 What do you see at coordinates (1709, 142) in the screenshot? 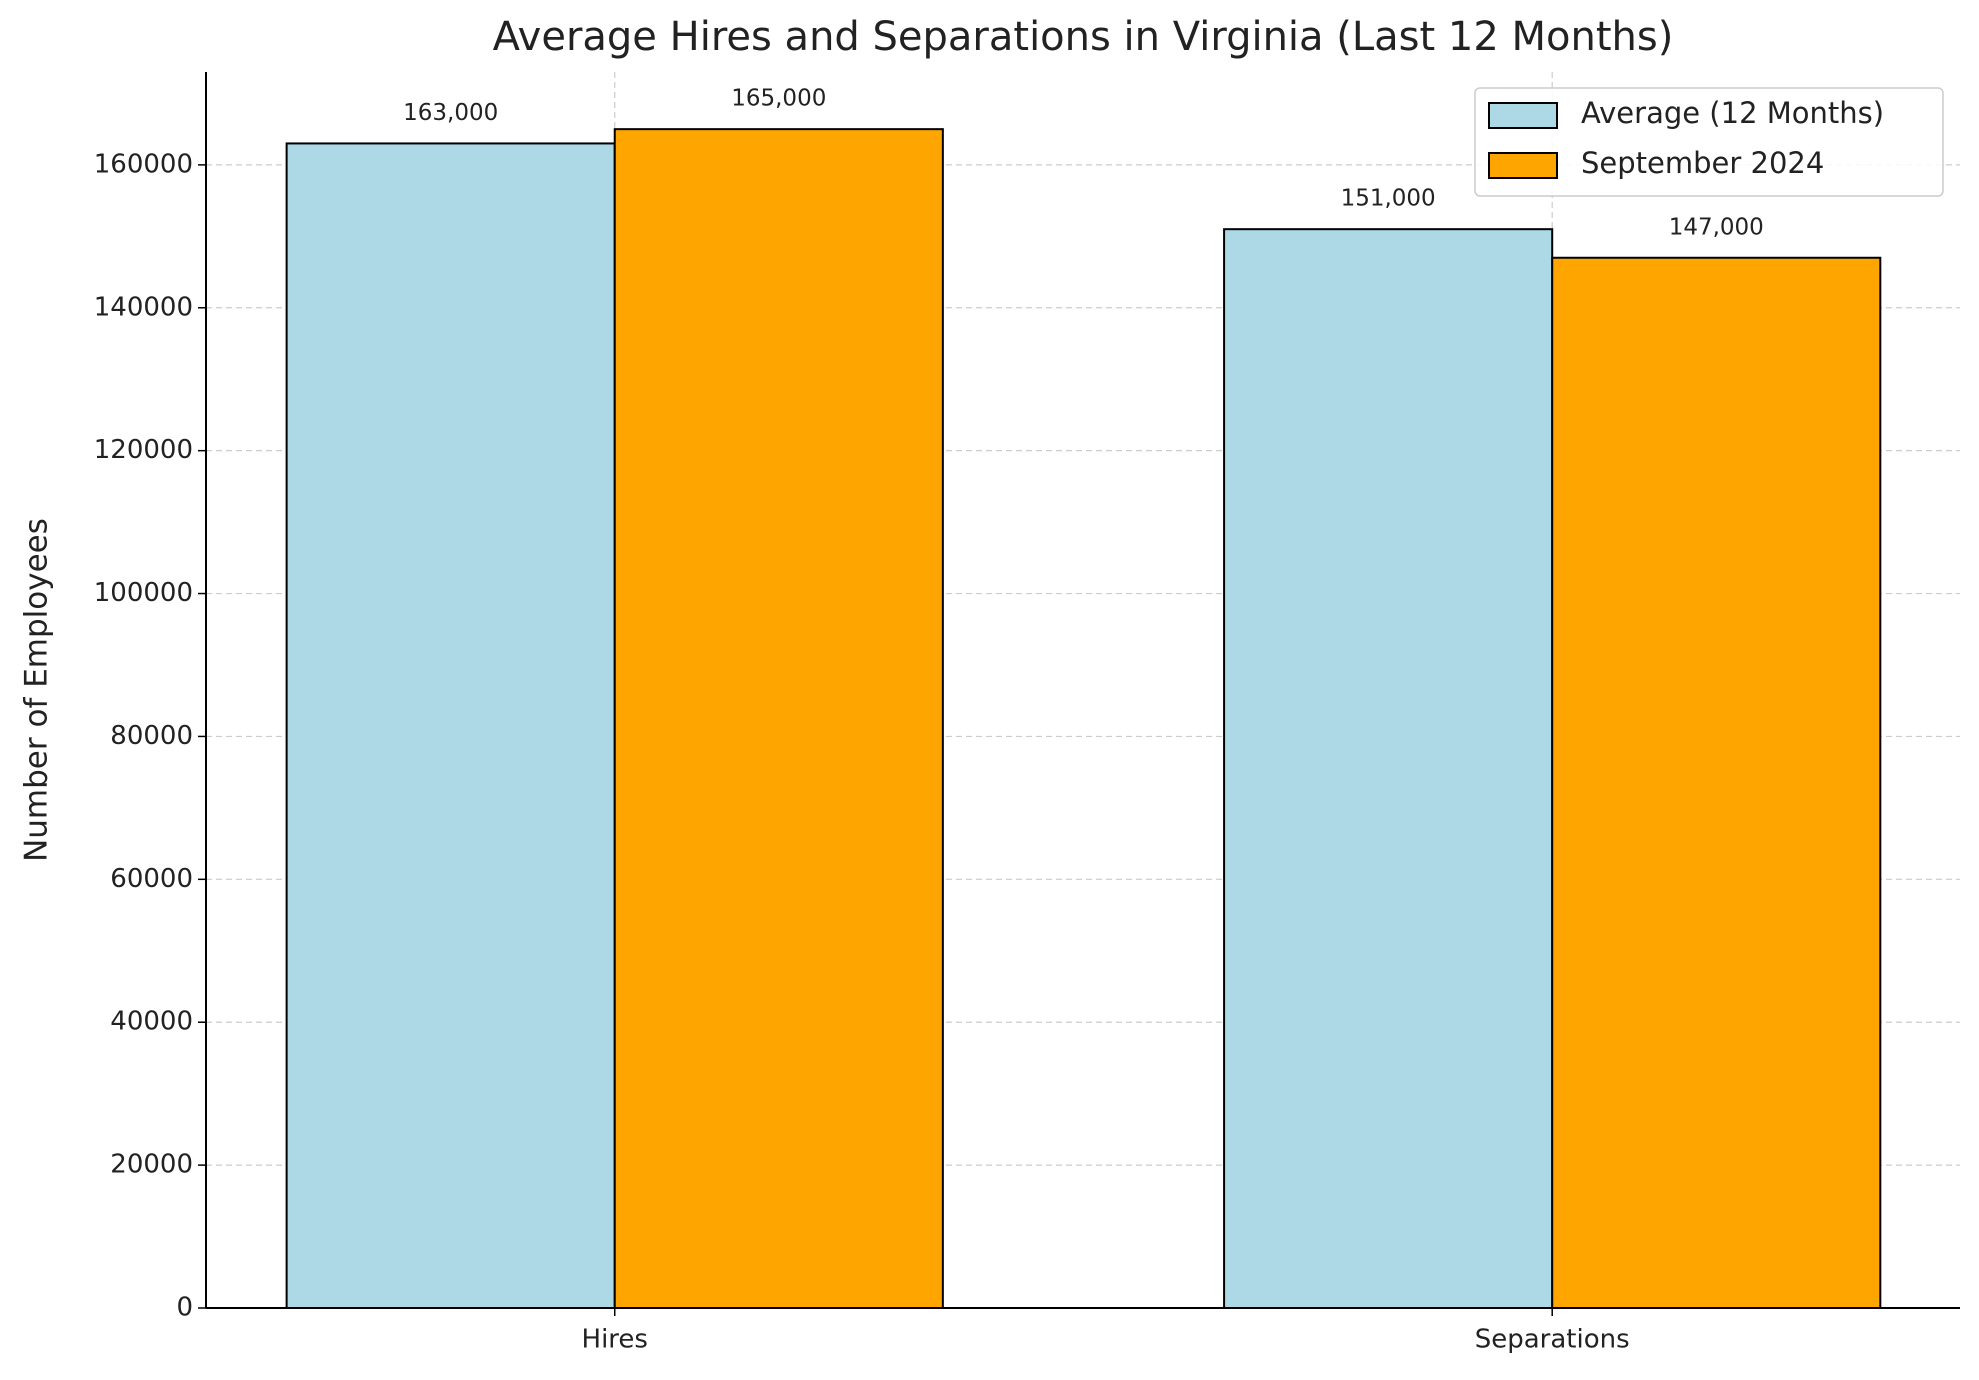
I see `legend-box` at bounding box center [1709, 142].